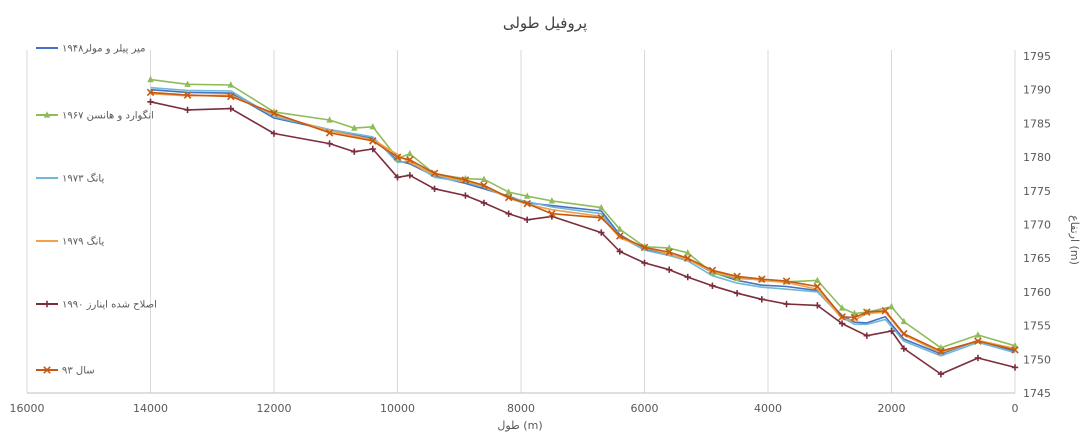 This screenshot has height=434, width=1080. Describe the element at coordinates (892, 408) in the screenshot. I see `x-tick-label-7: 2000` at that location.